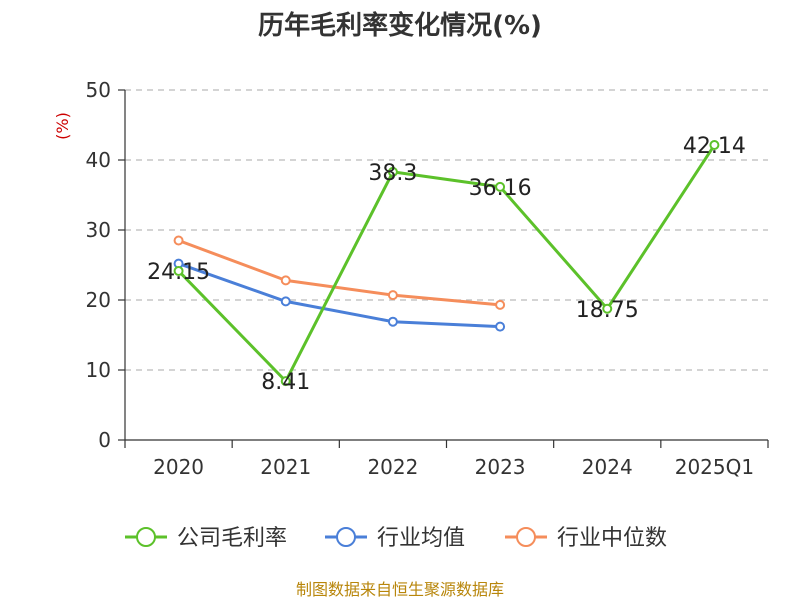 The height and width of the screenshot is (600, 800). I want to click on data-label: 18.75, so click(607, 310).